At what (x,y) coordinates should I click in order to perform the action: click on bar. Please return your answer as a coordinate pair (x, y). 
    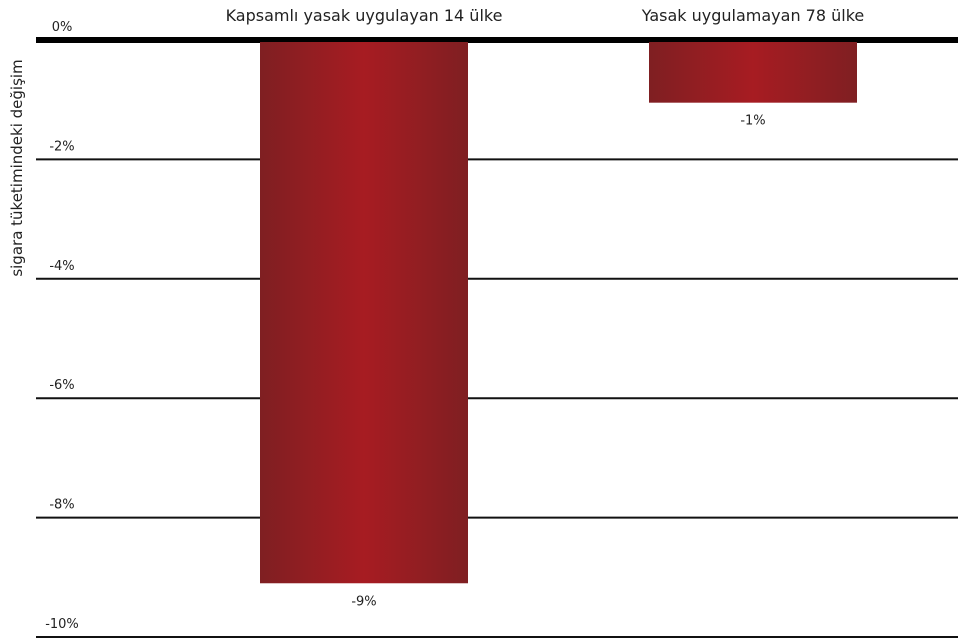
    Looking at the image, I should click on (753, 72).